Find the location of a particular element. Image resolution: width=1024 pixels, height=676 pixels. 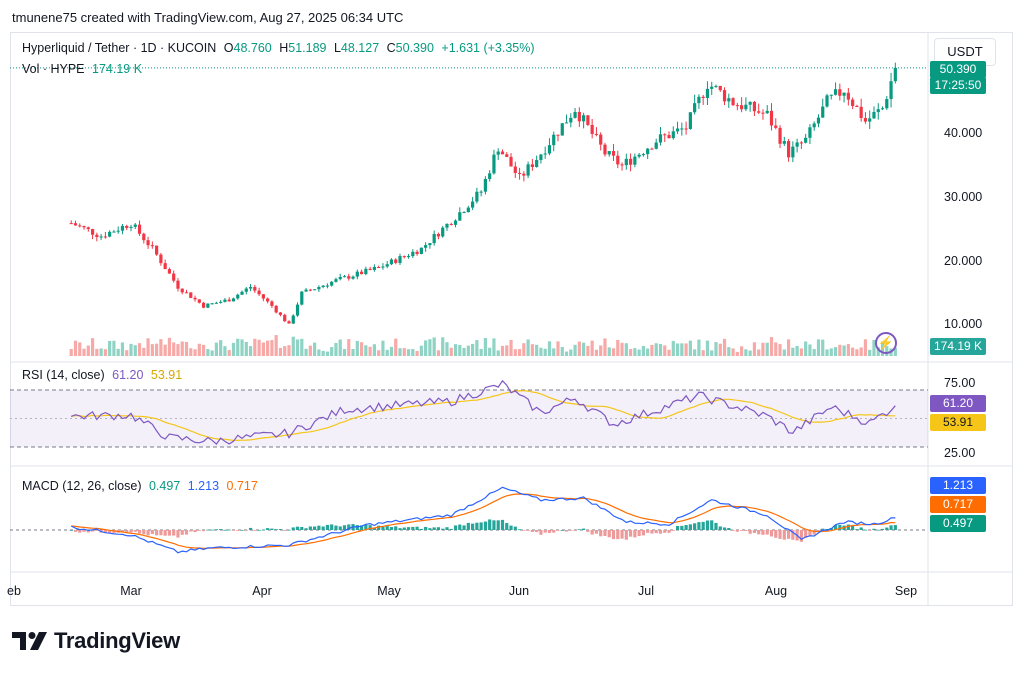

last-price-badge: 50.390 is located at coordinates (958, 69).